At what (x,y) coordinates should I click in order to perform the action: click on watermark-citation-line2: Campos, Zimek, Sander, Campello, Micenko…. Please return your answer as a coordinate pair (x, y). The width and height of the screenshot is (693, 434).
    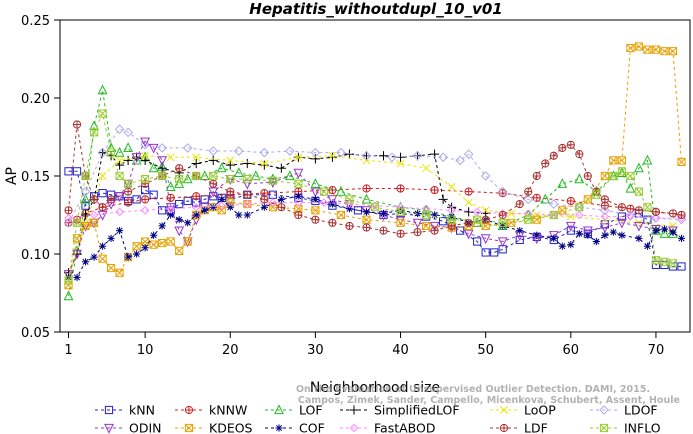
    Looking at the image, I should click on (489, 400).